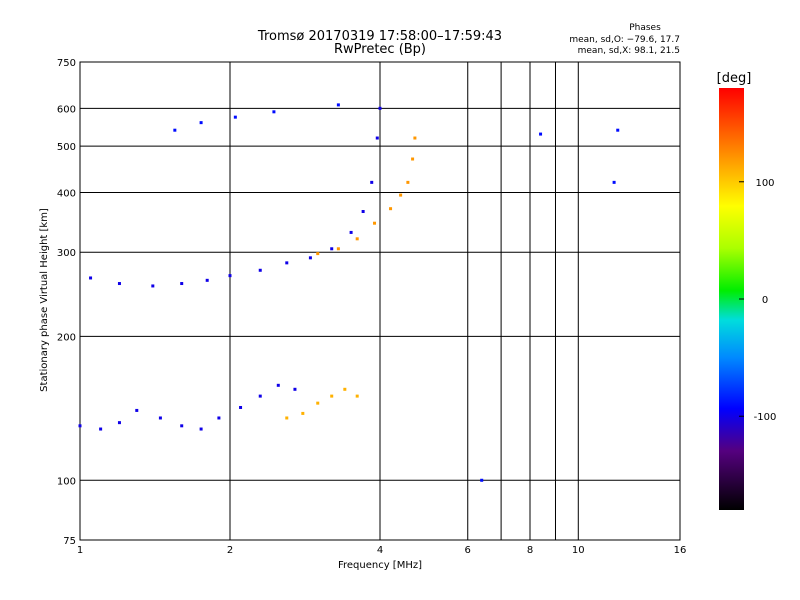 The width and height of the screenshot is (800, 600). What do you see at coordinates (379, 36) in the screenshot?
I see `chart-title: Tromsø 20170319 17:58:00–17:59:43` at bounding box center [379, 36].